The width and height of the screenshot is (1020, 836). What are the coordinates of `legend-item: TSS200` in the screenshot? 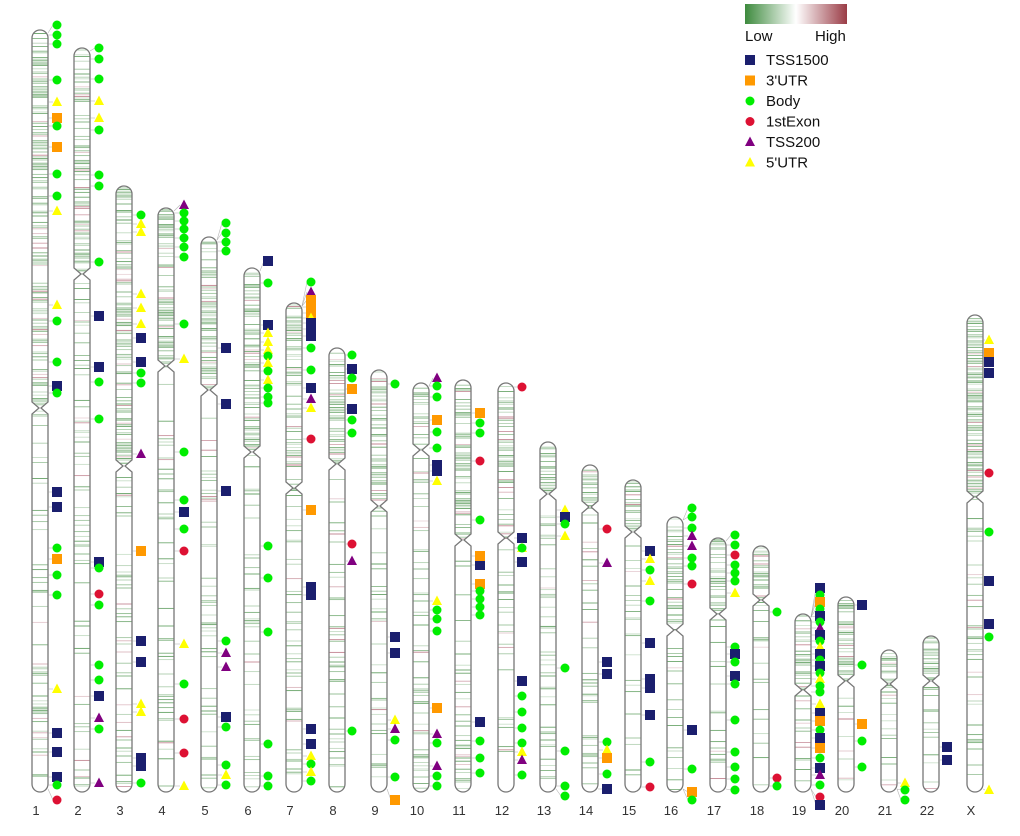 It's located at (782, 142).